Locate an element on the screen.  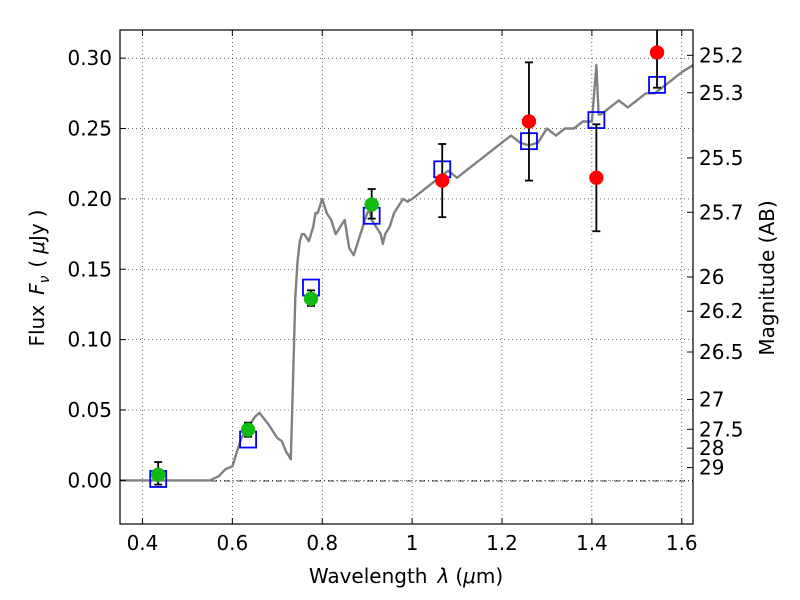
y2-axis-label: Magnitude (AB) is located at coordinates (767, 277).